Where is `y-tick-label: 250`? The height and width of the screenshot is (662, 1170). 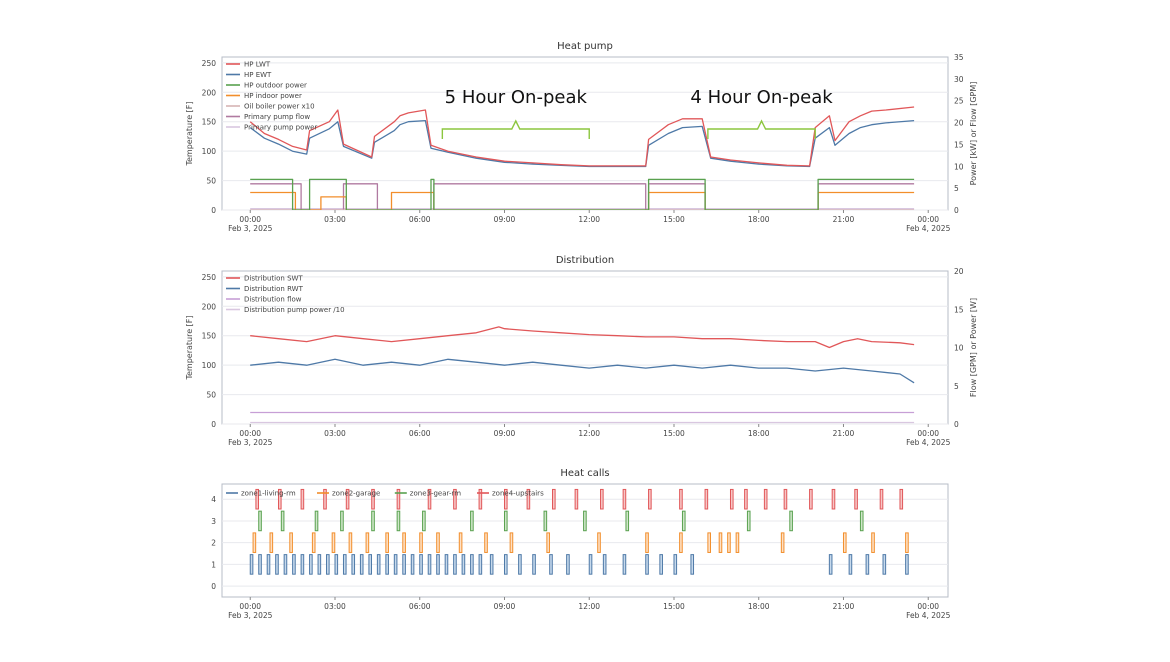 y-tick-label: 250 is located at coordinates (209, 277).